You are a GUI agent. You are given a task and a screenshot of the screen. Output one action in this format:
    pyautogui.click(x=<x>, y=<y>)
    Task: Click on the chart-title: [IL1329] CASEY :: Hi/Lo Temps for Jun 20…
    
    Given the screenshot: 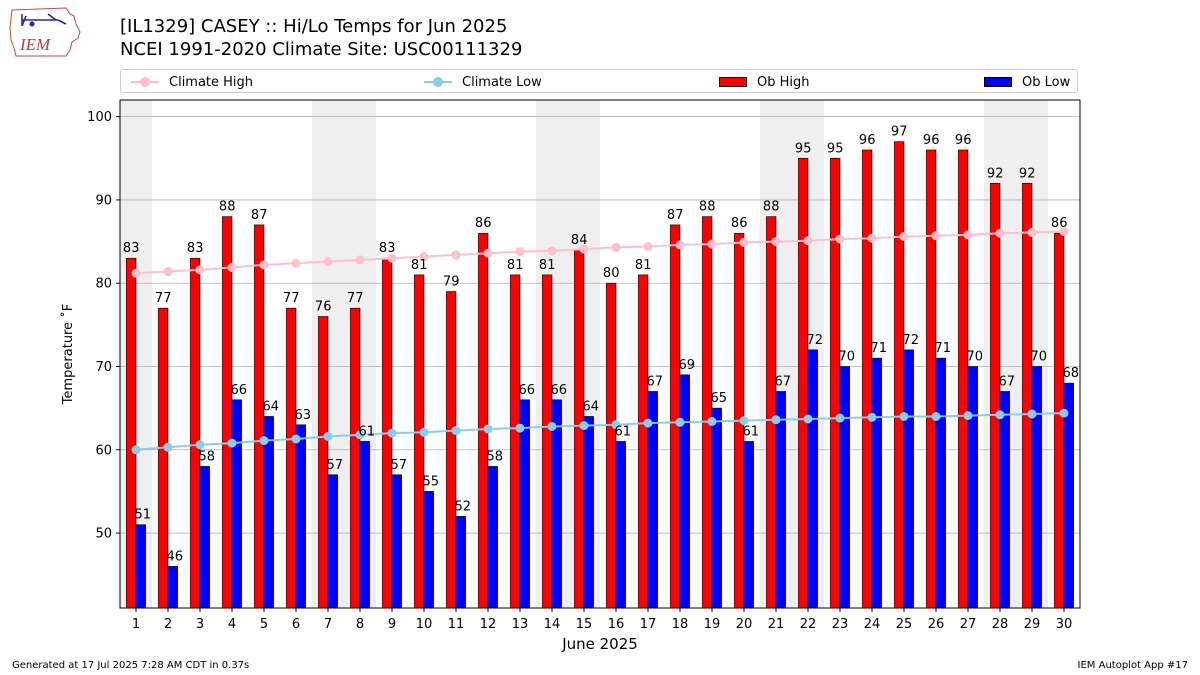 What is the action you would take?
    pyautogui.click(x=314, y=26)
    